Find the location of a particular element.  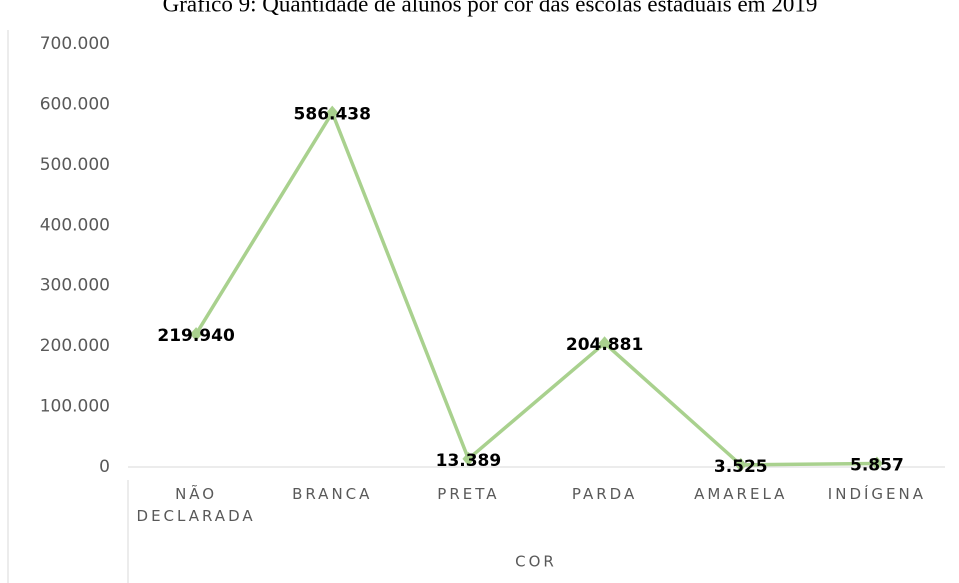

data-label: 219.940 is located at coordinates (196, 336).